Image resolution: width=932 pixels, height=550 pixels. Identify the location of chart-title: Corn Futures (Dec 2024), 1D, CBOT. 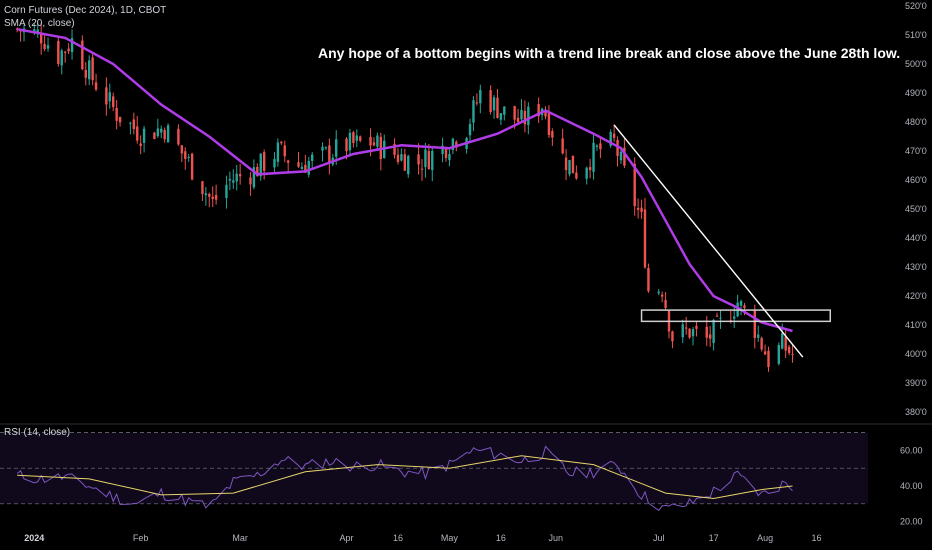
(85, 10).